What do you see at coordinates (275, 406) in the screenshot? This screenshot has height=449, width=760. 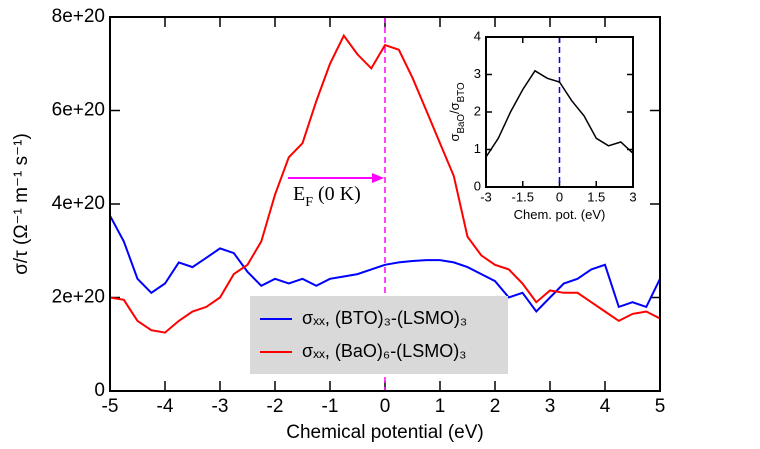 I see `x-tick-label: -2` at bounding box center [275, 406].